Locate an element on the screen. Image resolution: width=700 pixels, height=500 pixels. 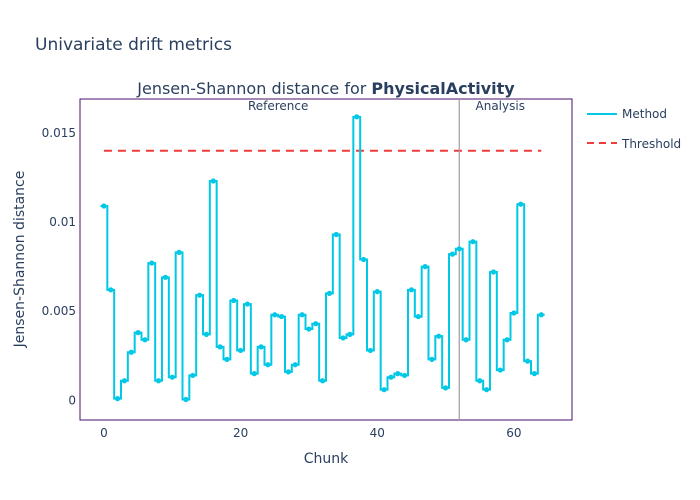
legend-method-label: Method is located at coordinates (644, 114).